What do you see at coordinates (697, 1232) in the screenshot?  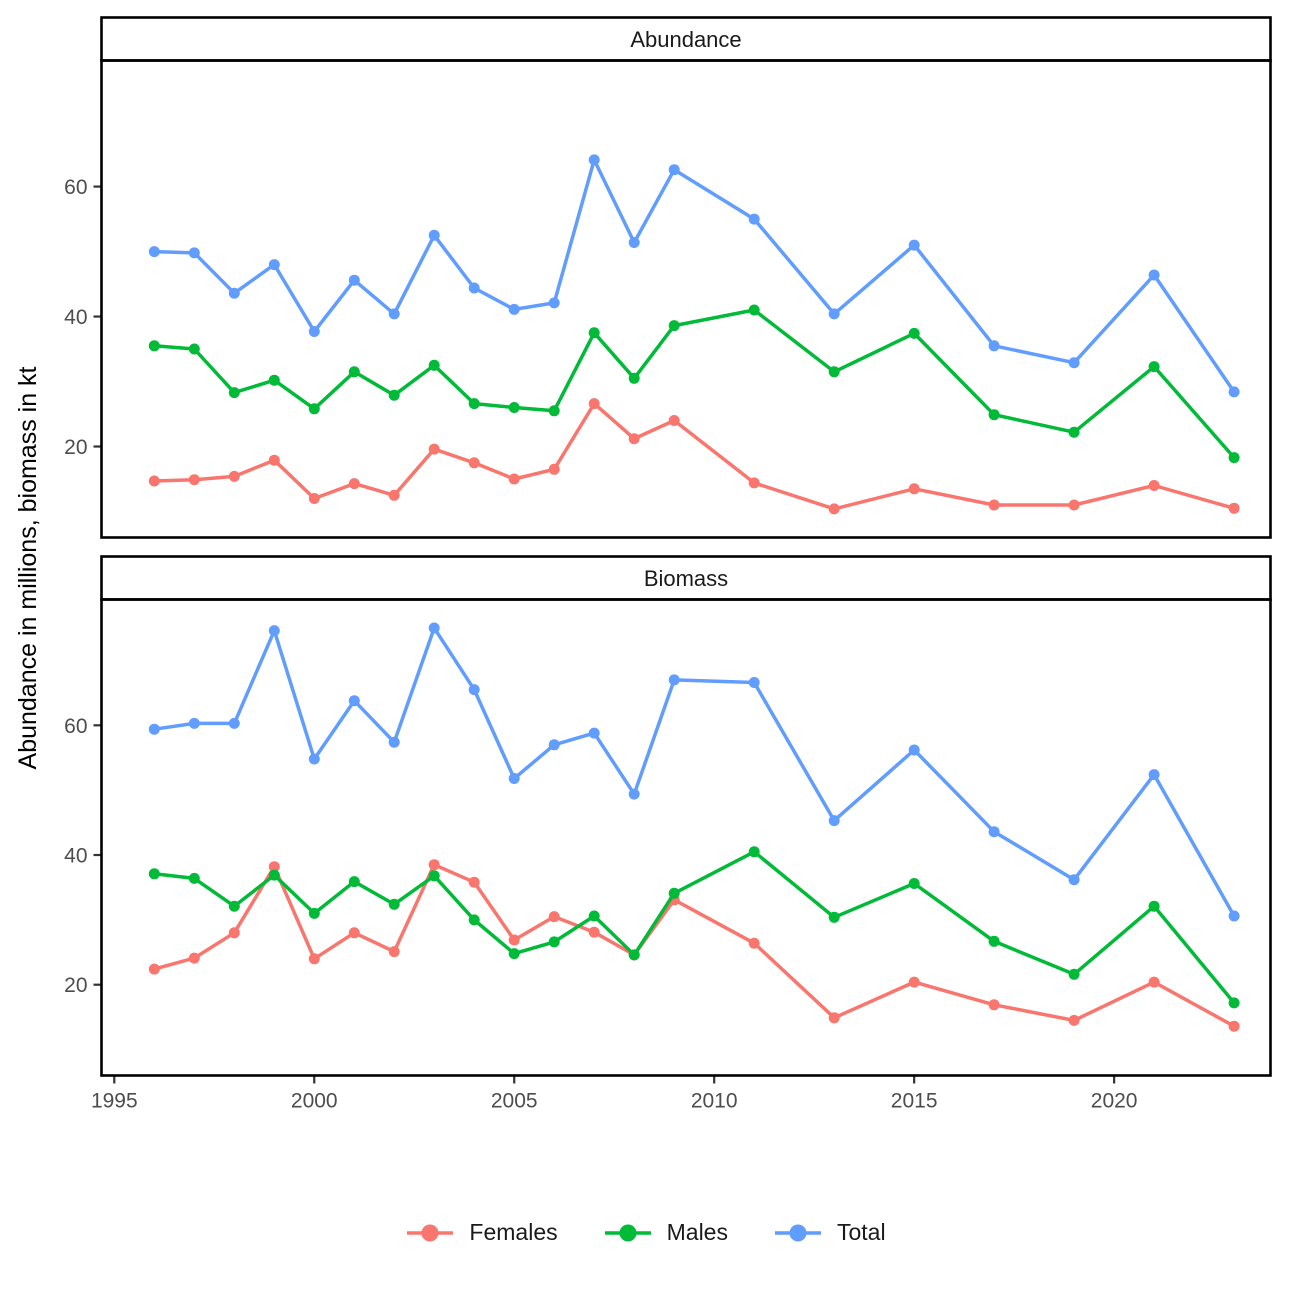 I see `legend-label-males: Males` at bounding box center [697, 1232].